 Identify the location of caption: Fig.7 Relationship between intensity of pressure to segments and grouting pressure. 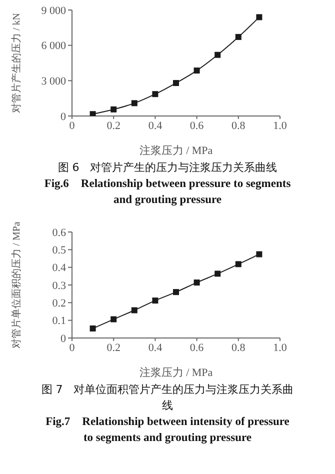
(167, 430).